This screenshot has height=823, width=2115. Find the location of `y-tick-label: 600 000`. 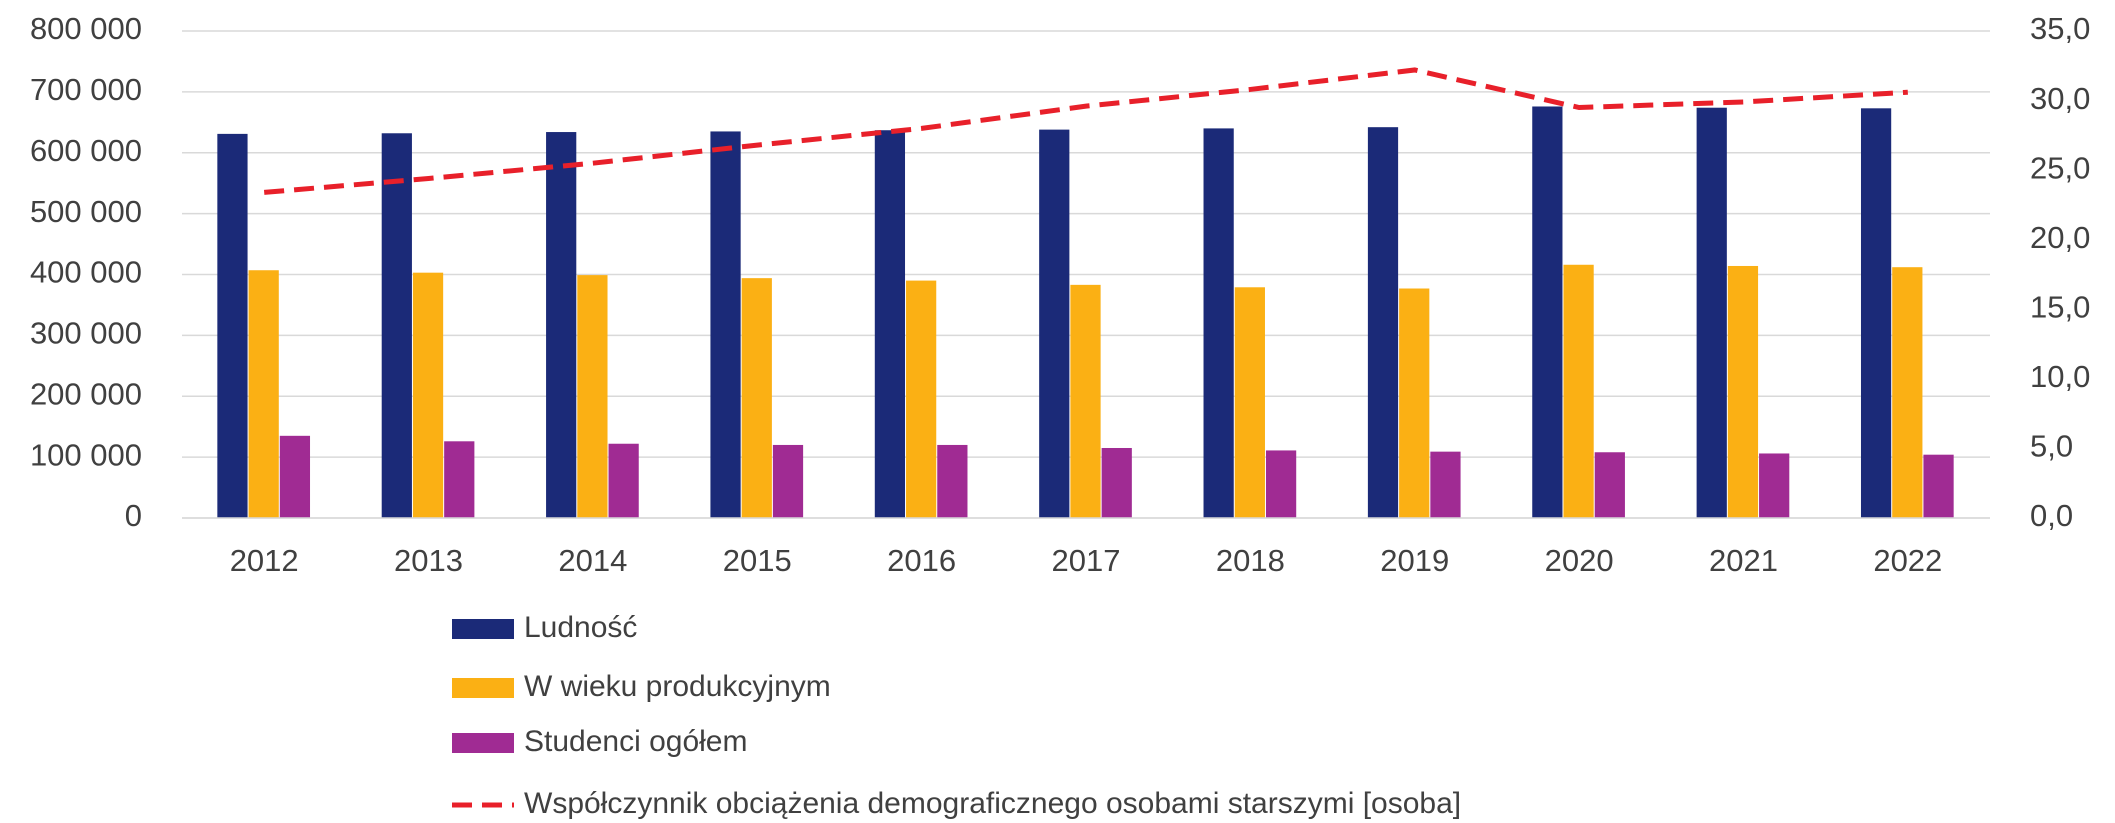

y-tick-label: 600 000 is located at coordinates (86, 150).